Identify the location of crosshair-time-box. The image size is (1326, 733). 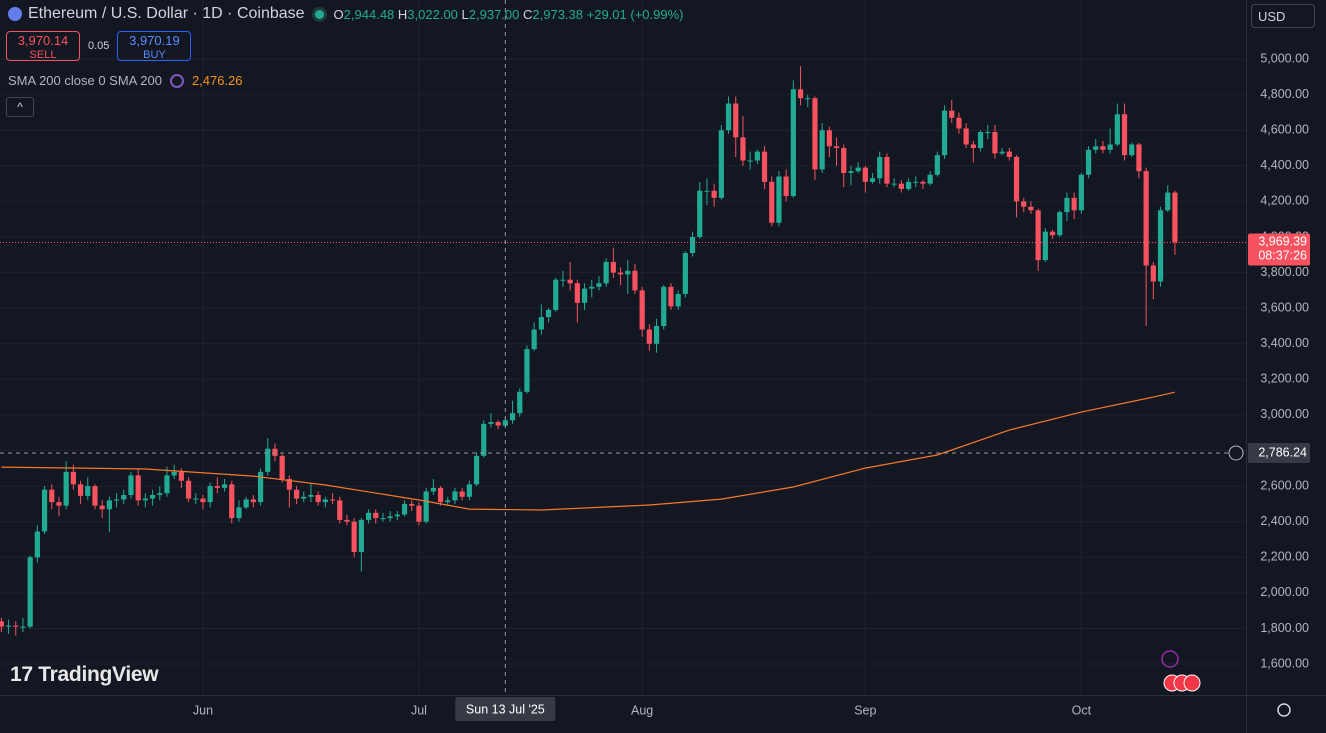
(505, 709).